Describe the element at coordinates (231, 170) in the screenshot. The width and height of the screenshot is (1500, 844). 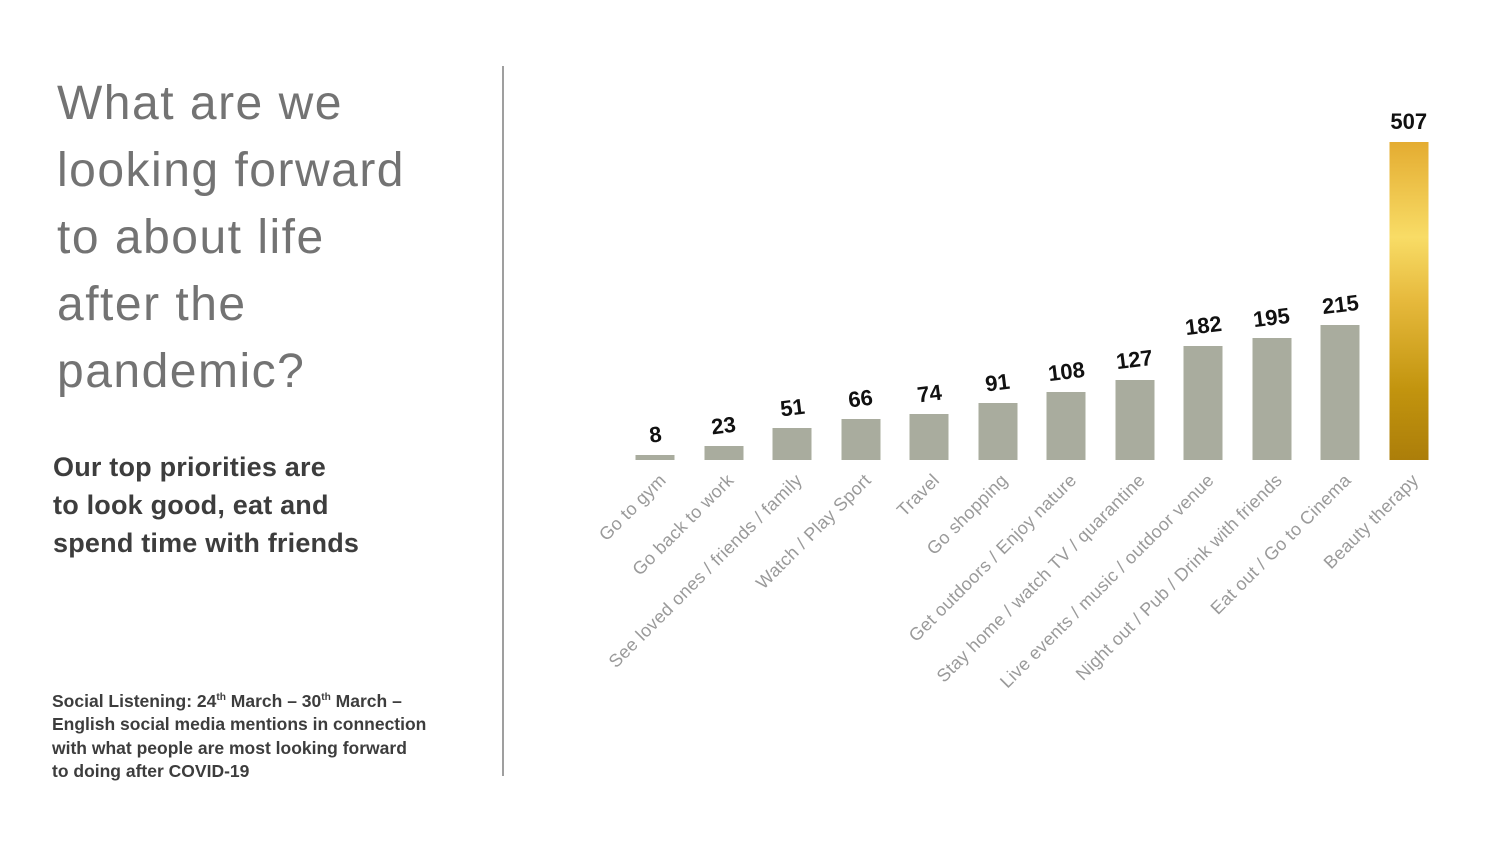
I see `title-line: looking forward` at that location.